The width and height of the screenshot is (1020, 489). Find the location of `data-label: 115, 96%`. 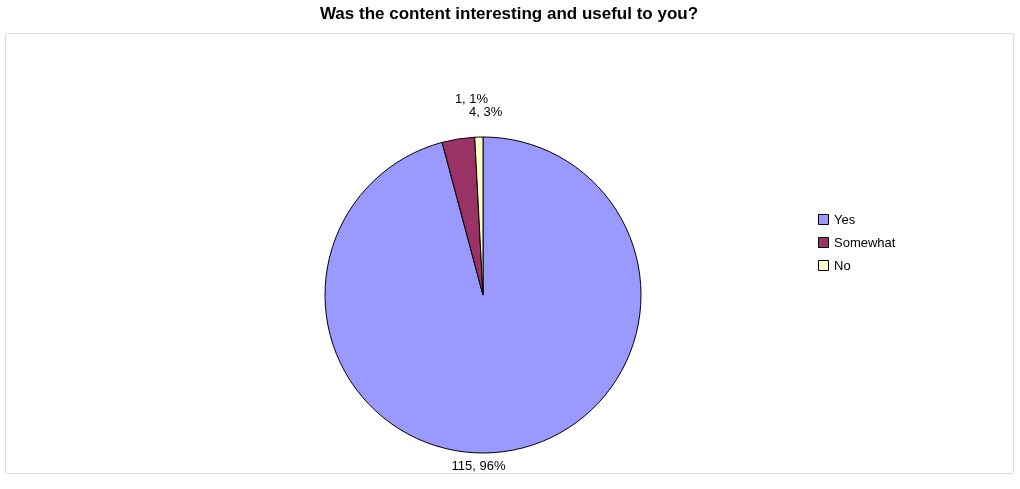

data-label: 115, 96% is located at coordinates (478, 465).